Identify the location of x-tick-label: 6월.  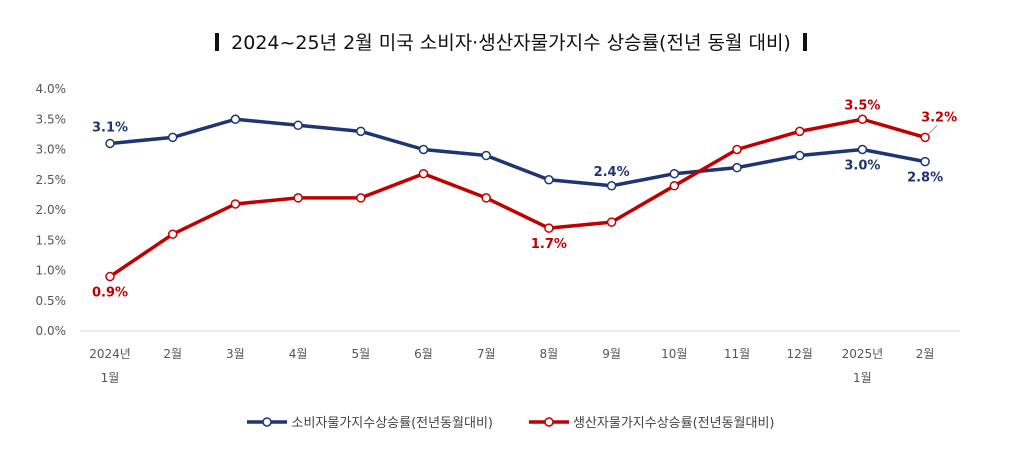
(423, 354).